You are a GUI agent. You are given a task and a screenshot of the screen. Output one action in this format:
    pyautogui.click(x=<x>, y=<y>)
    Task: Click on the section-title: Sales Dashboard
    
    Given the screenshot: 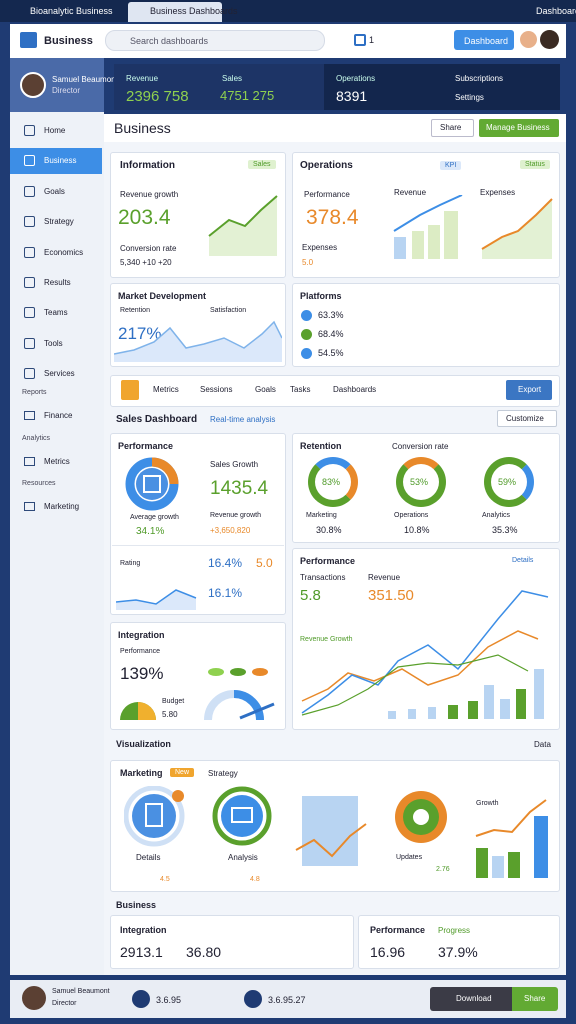 What is the action you would take?
    pyautogui.click(x=157, y=419)
    